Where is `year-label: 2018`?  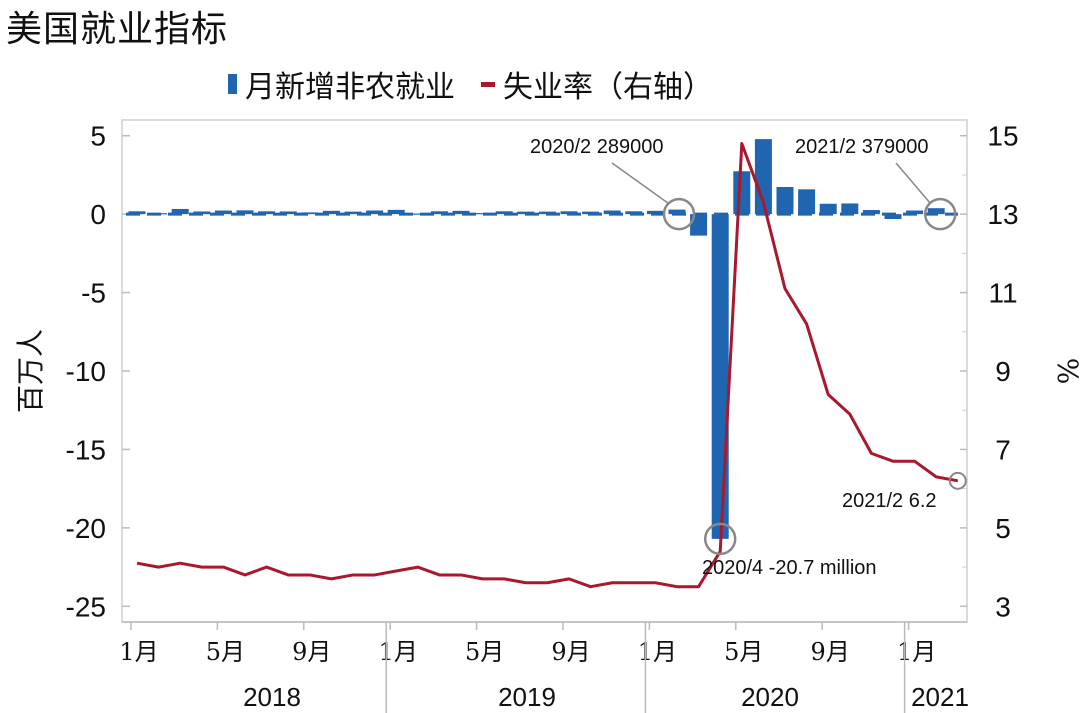 year-label: 2018 is located at coordinates (272, 697).